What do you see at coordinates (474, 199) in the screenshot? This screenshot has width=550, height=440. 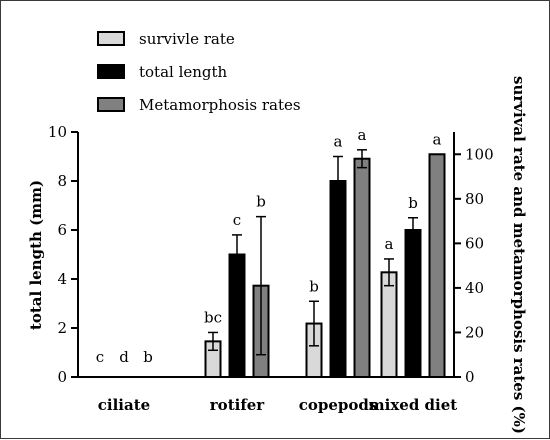 I see `right-tick-label: 80` at bounding box center [474, 199].